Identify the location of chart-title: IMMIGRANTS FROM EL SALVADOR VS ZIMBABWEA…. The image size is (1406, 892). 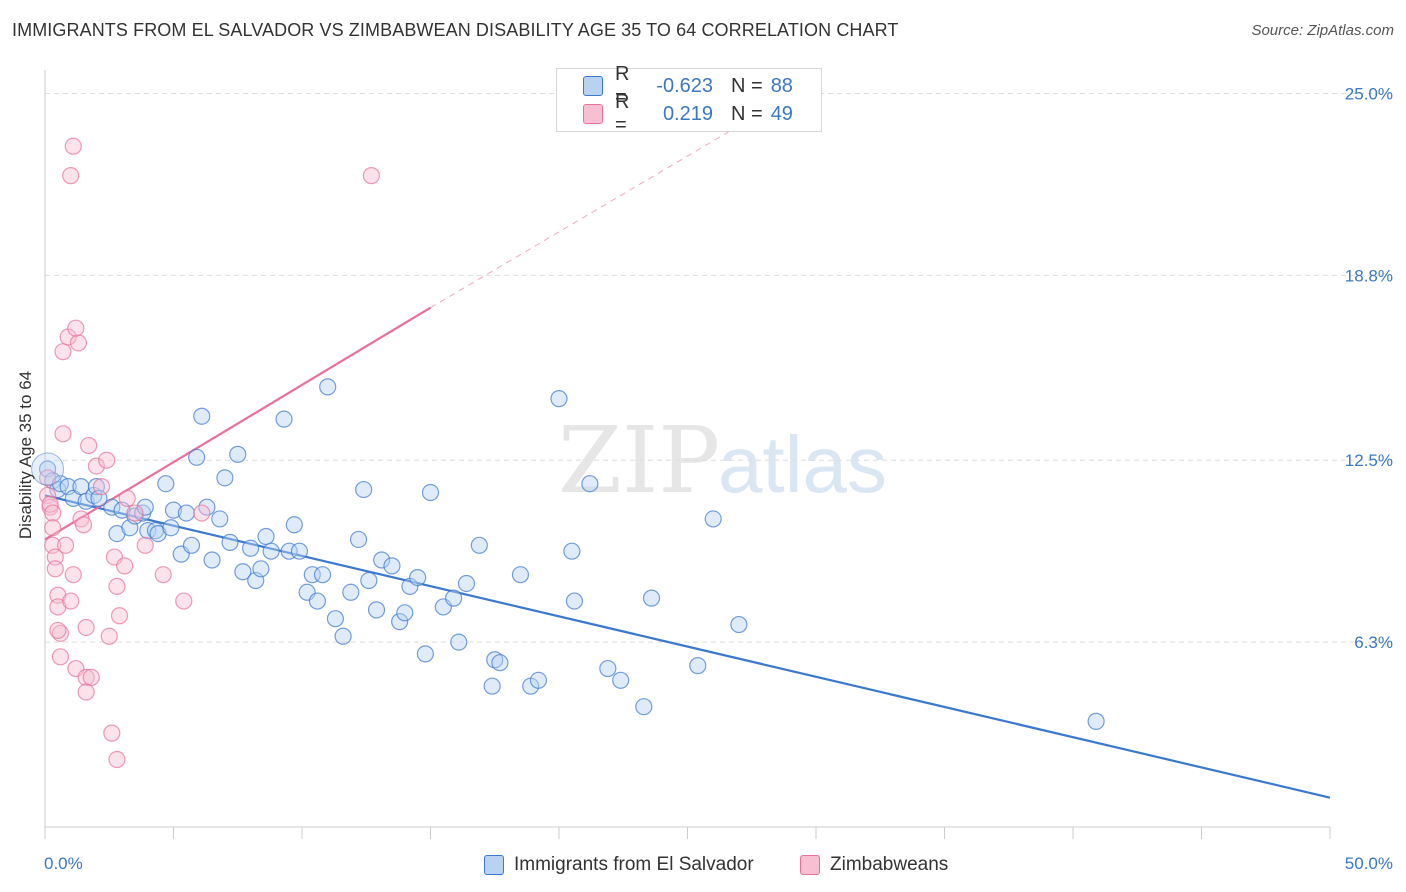
(455, 30).